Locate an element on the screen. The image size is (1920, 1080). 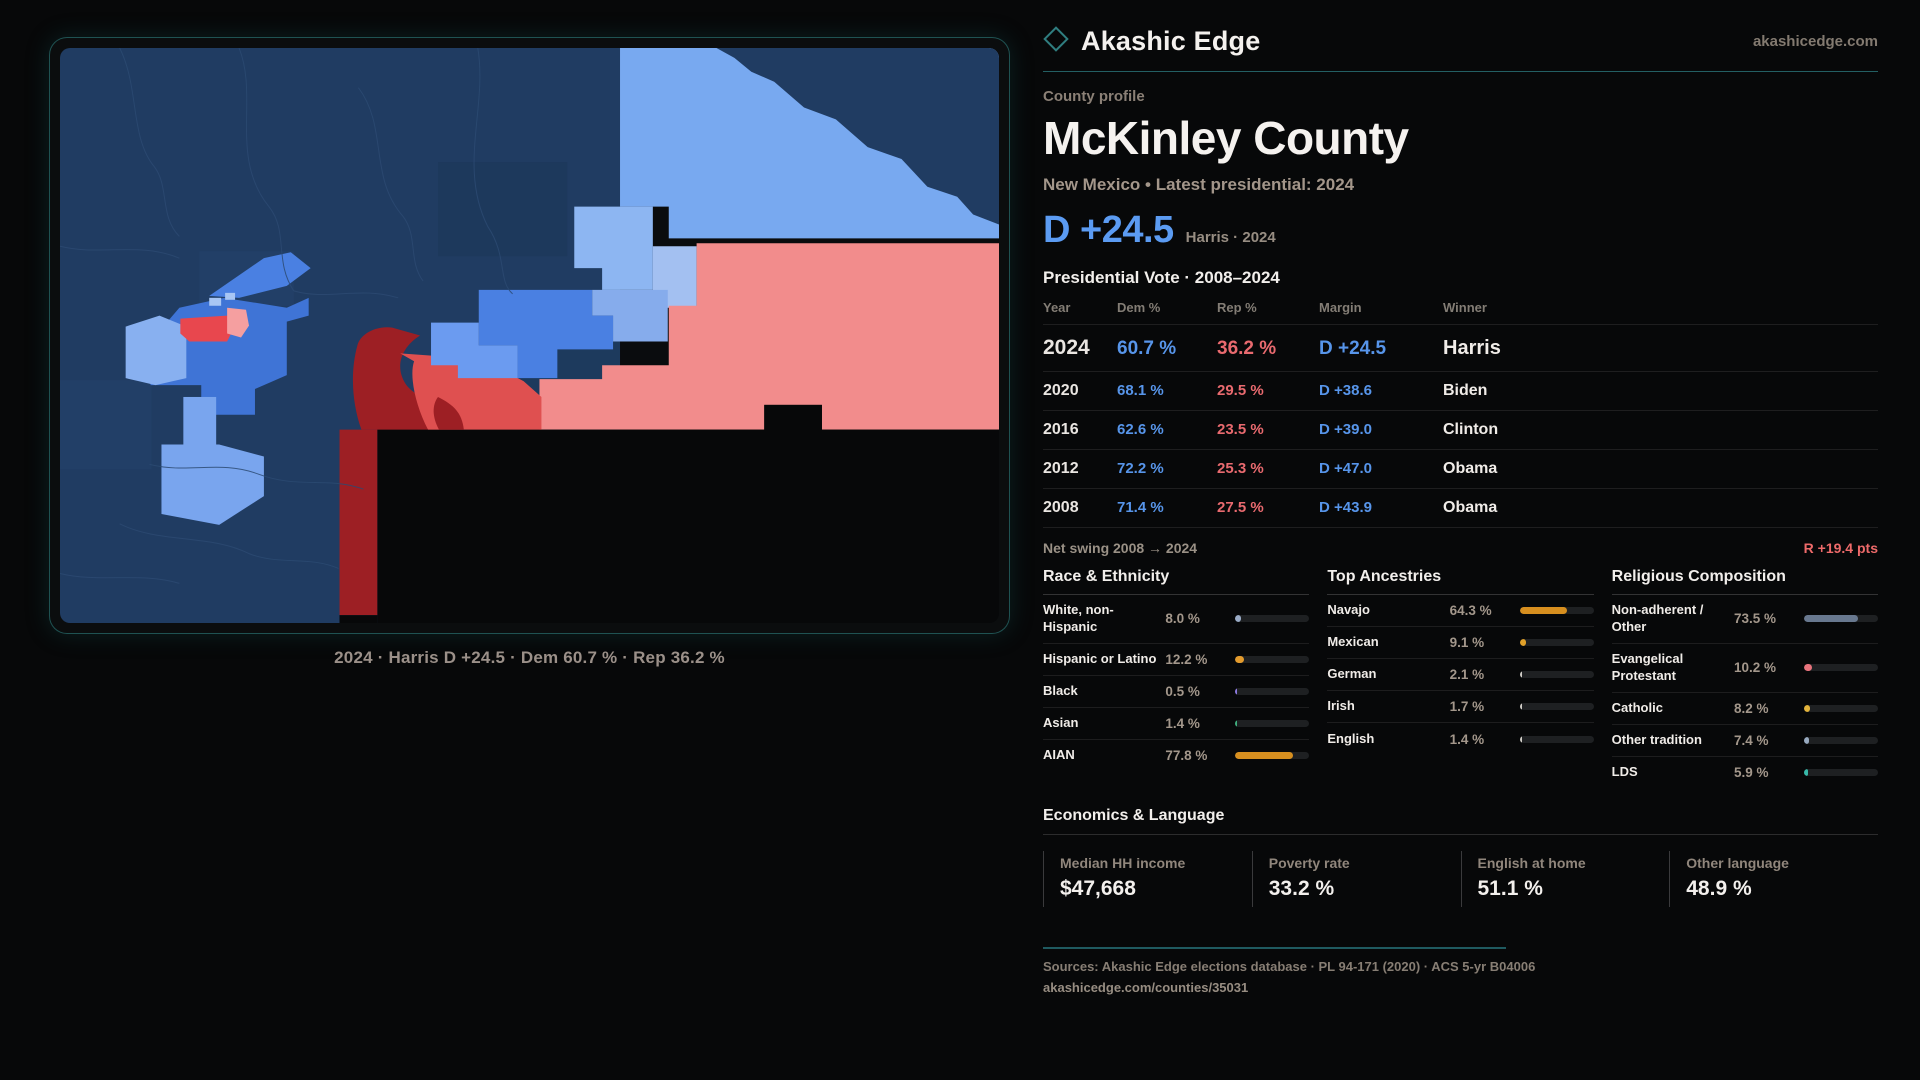
stat-value: 7.4 % is located at coordinates (1751, 740).